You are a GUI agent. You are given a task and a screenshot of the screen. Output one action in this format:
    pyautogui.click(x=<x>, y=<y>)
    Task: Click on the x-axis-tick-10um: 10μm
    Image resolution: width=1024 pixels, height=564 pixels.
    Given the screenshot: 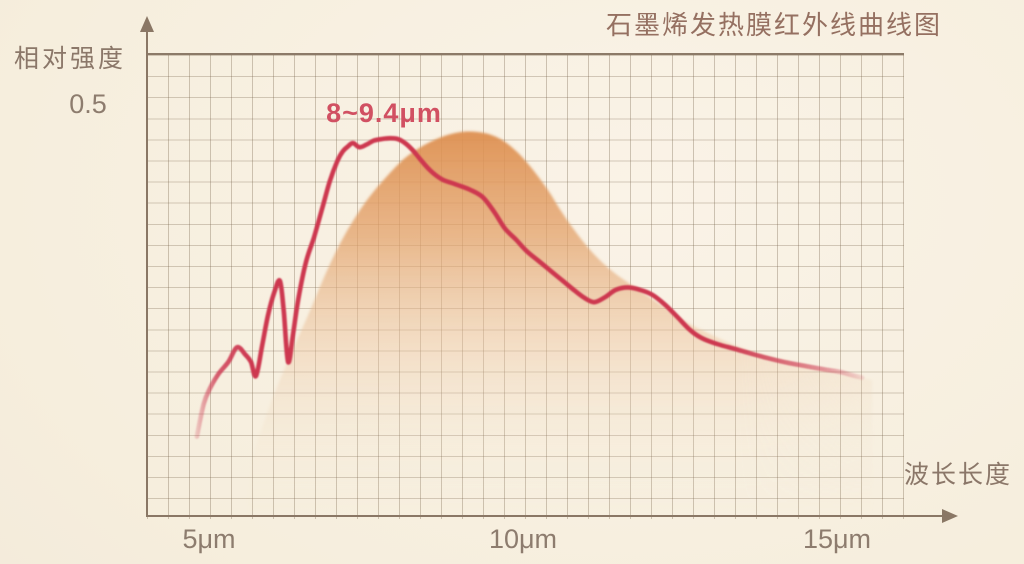 What is the action you would take?
    pyautogui.click(x=523, y=539)
    